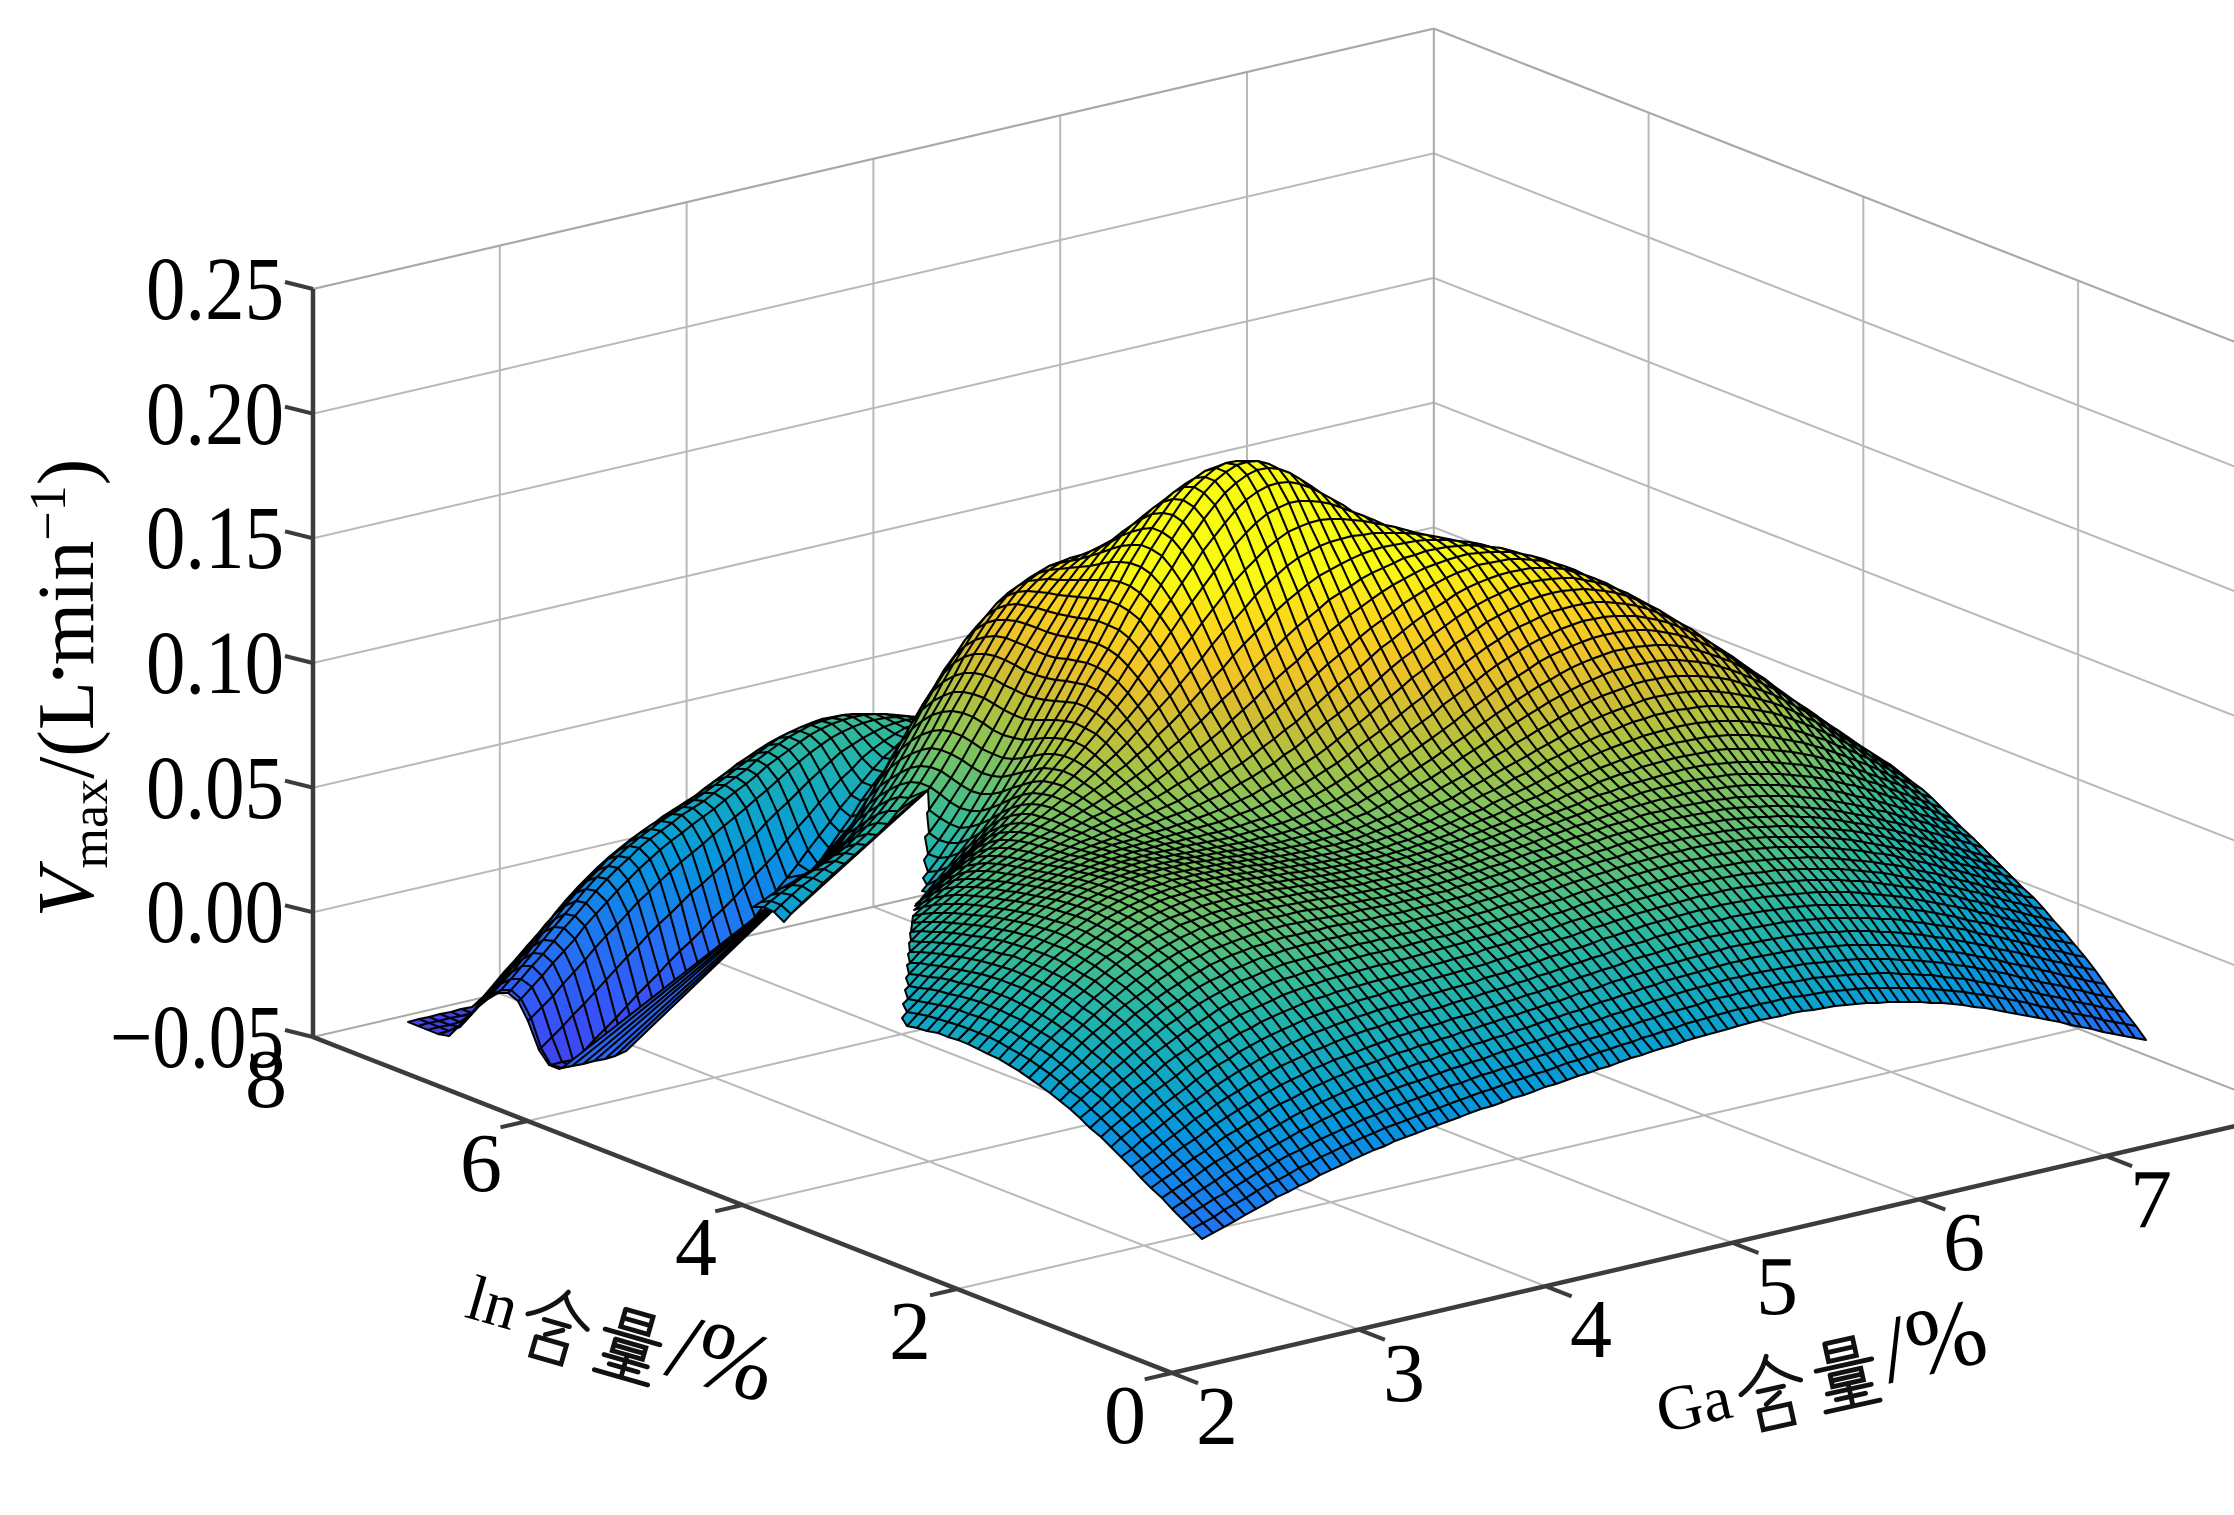 The image size is (2234, 1515). Describe the element at coordinates (215, 414) in the screenshot. I see `svg-text: 0.20` at that location.